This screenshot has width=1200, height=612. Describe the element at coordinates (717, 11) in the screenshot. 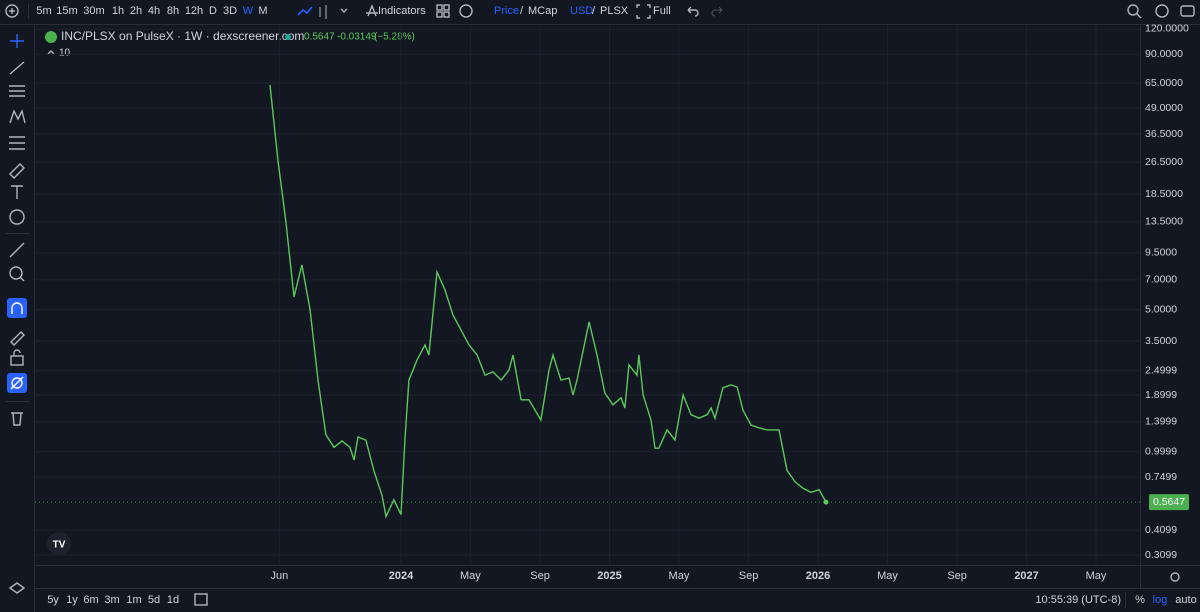

I see `redo-icon` at that location.